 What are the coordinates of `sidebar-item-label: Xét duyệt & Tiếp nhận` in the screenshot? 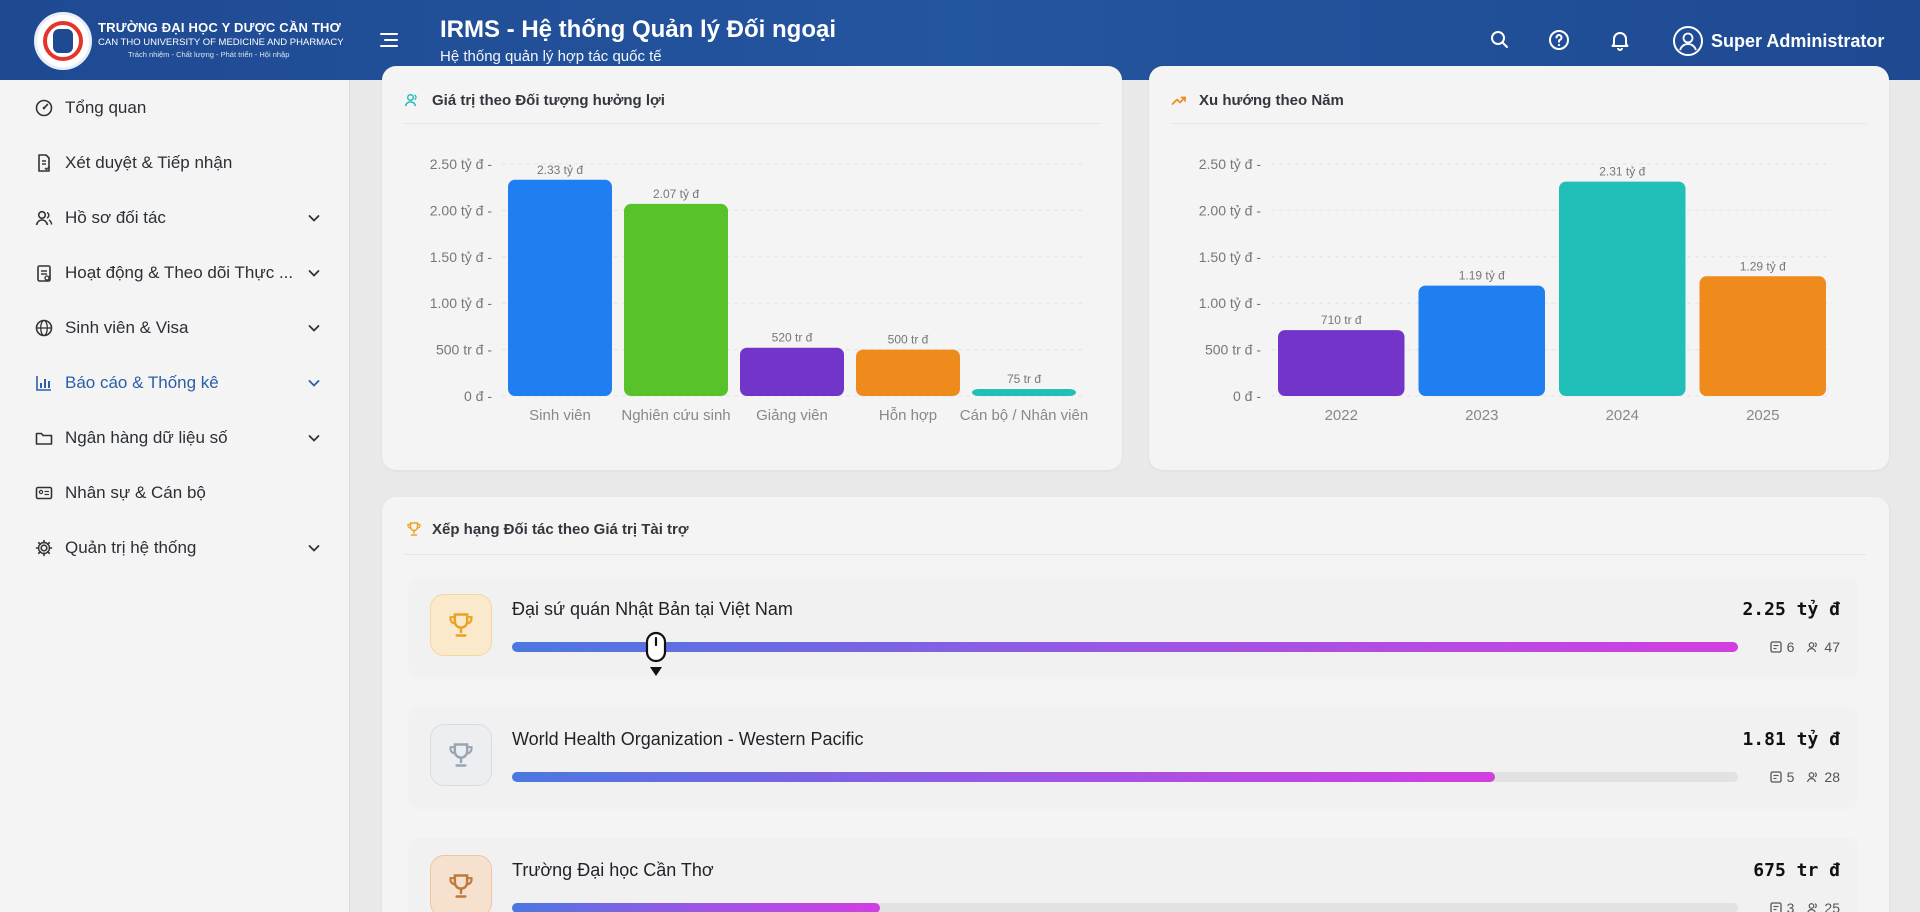 It's located at (149, 162).